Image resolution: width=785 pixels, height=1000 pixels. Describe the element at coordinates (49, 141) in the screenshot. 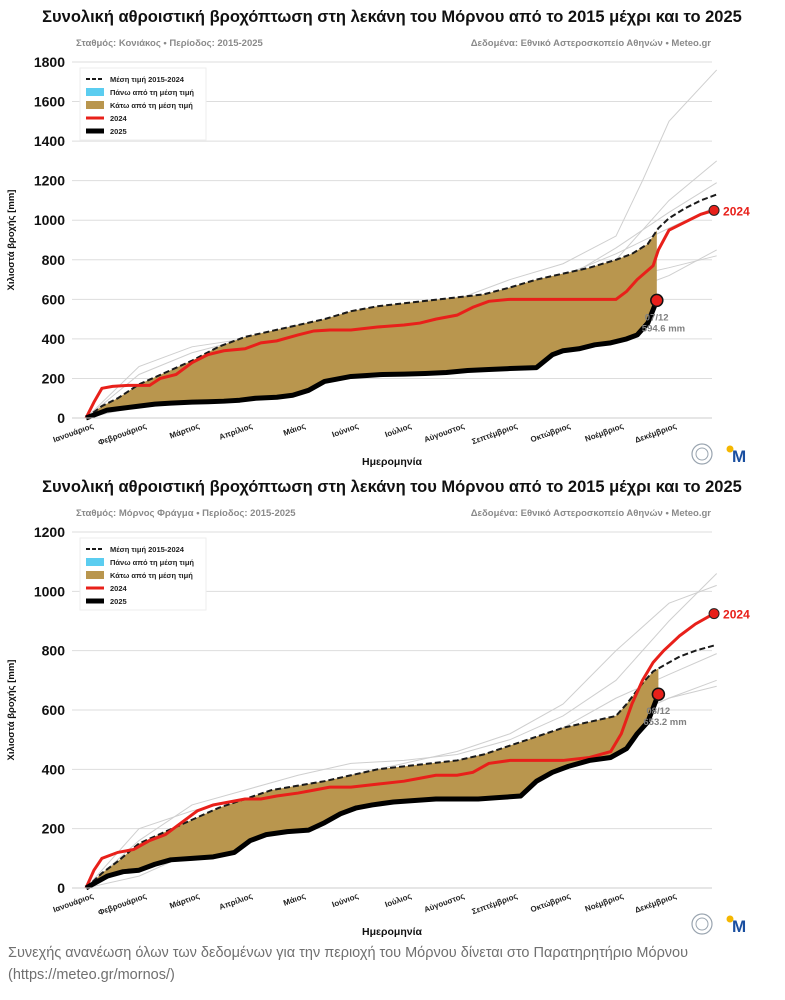

I see `y-tick-label: 1400` at that location.